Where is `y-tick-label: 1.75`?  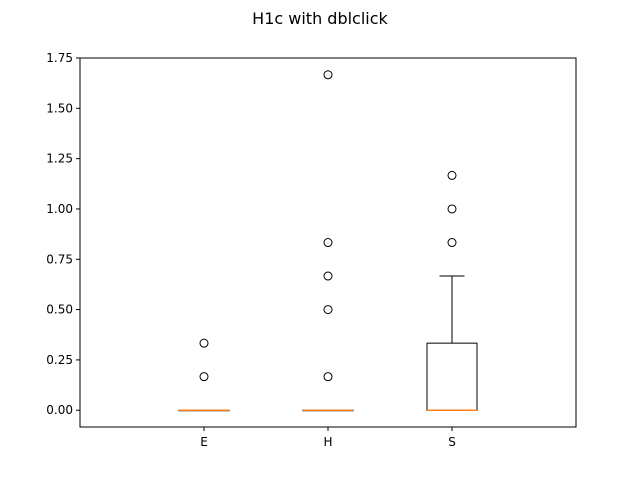 y-tick-label: 1.75 is located at coordinates (59, 58).